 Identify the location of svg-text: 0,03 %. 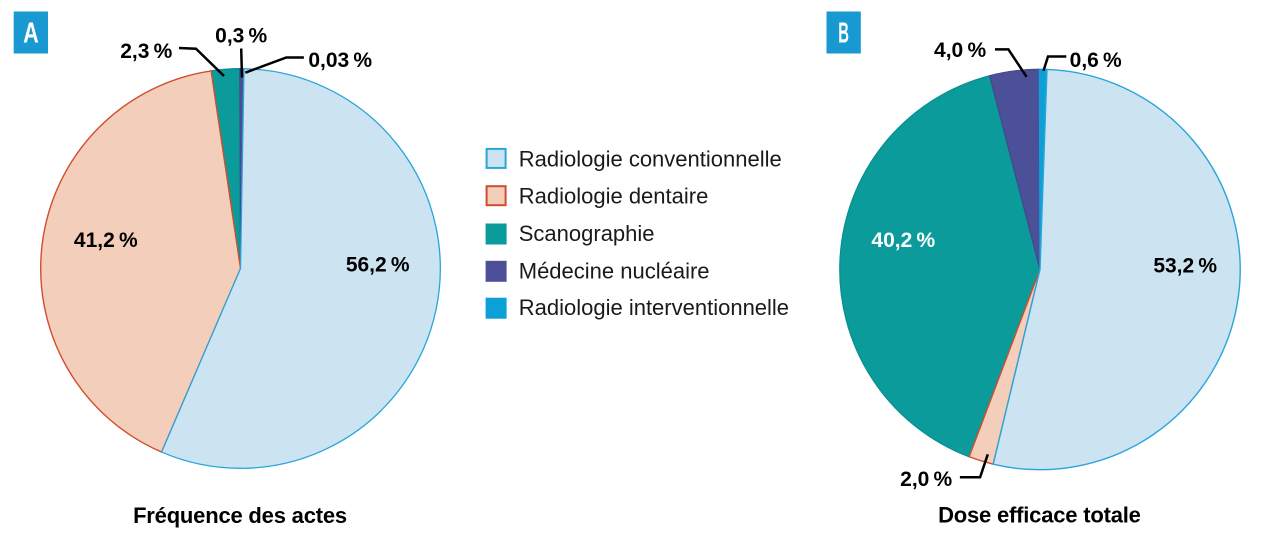
(340, 60).